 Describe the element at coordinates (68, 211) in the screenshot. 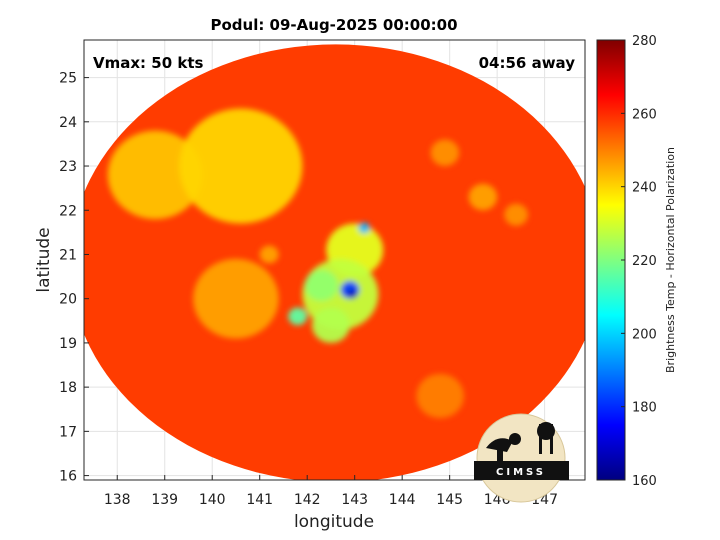

I see `y-tick-label: 22` at that location.